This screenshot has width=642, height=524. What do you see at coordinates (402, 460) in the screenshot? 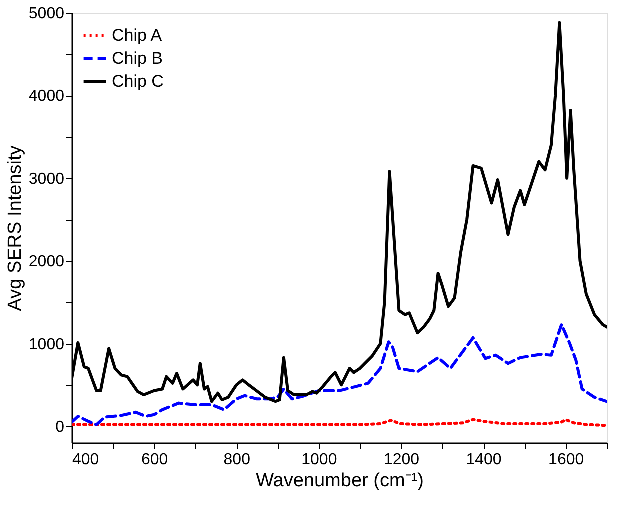
I see `x-tick-label: 1200` at bounding box center [402, 460].